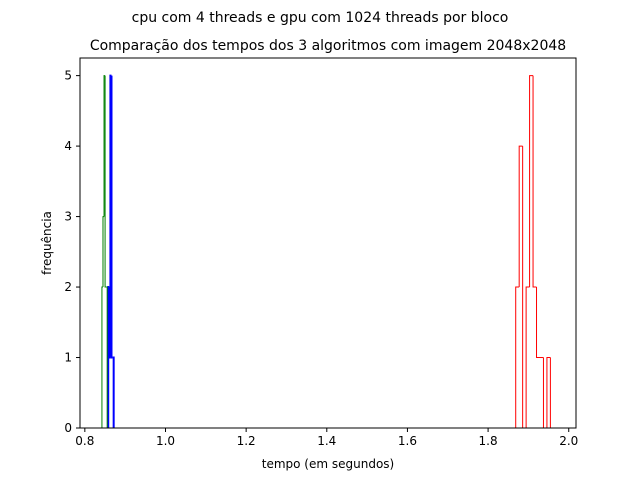  What do you see at coordinates (68, 287) in the screenshot?
I see `y-tick-label: 2` at bounding box center [68, 287].